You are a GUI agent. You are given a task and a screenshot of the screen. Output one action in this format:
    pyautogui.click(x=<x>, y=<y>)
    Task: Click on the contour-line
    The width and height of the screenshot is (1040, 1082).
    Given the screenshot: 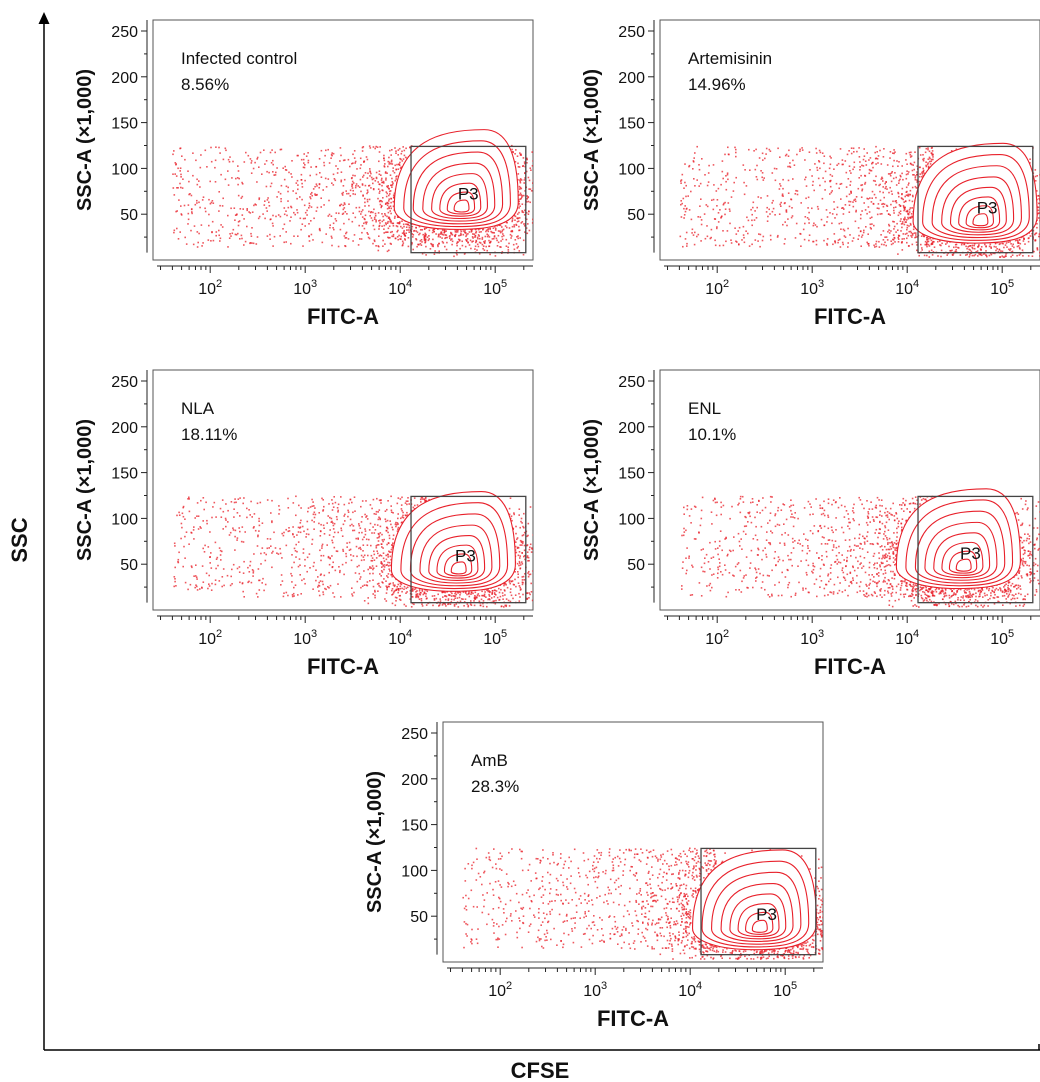 What is the action you would take?
    pyautogui.click(x=459, y=192)
    